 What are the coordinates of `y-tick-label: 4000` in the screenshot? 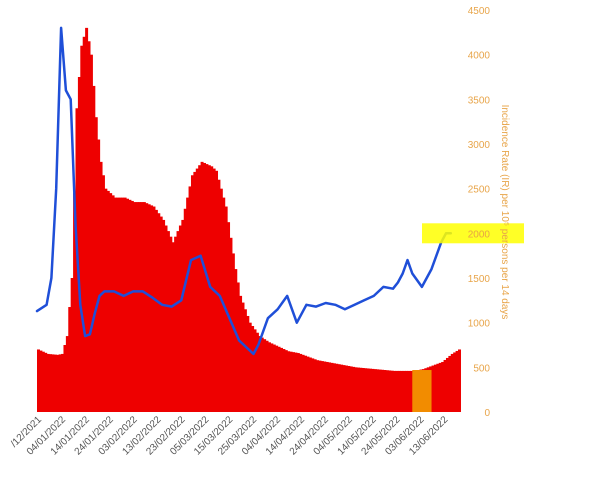 It's located at (479, 56).